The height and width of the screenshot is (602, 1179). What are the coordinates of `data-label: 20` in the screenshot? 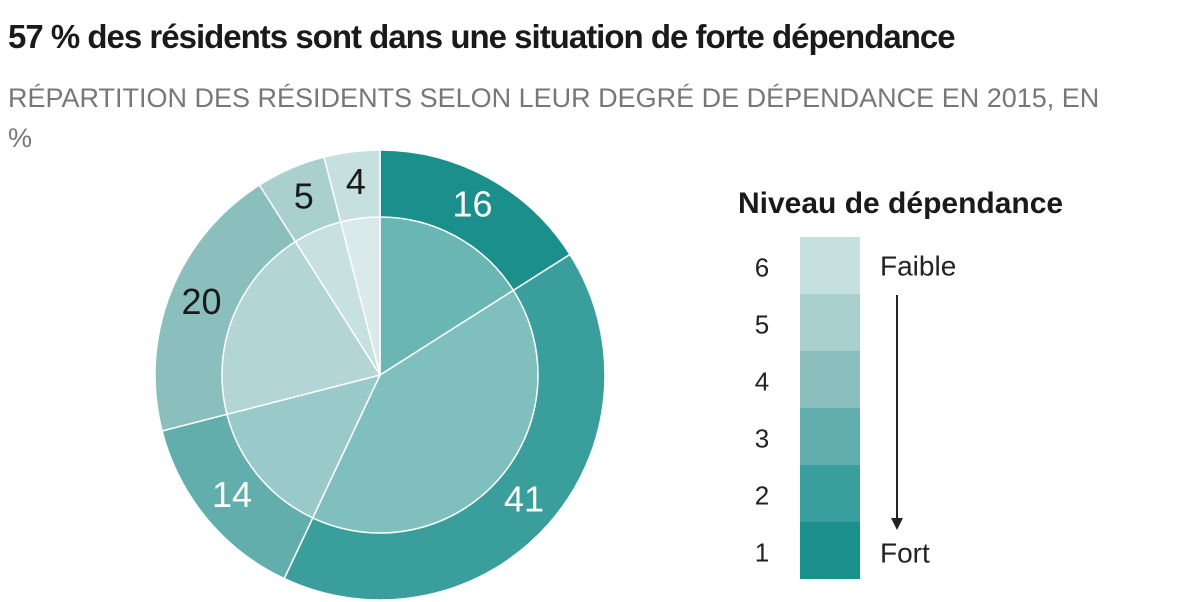 It's located at (201, 301).